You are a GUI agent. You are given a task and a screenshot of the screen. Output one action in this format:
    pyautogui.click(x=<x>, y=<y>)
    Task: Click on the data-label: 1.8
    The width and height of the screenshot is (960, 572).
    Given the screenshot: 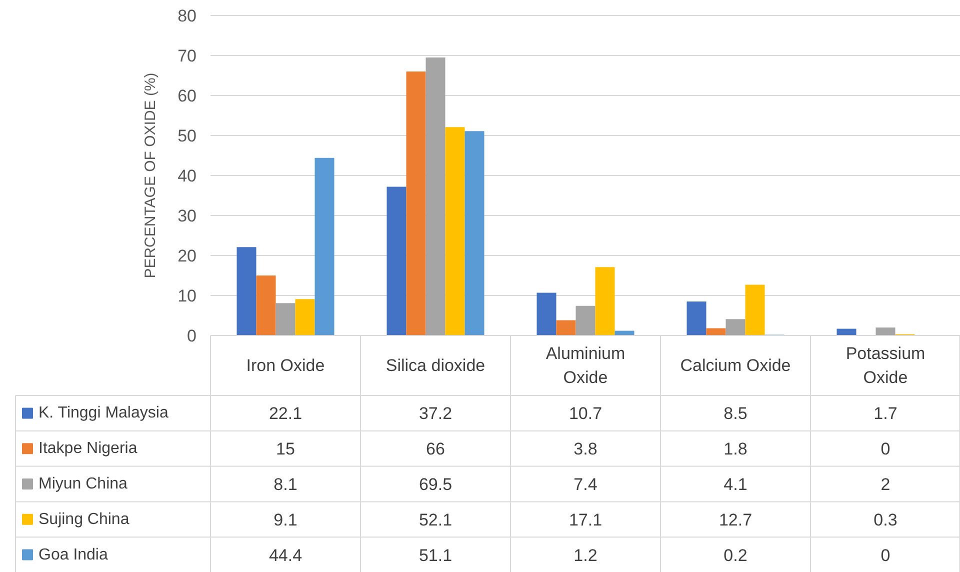 What is the action you would take?
    pyautogui.click(x=736, y=449)
    